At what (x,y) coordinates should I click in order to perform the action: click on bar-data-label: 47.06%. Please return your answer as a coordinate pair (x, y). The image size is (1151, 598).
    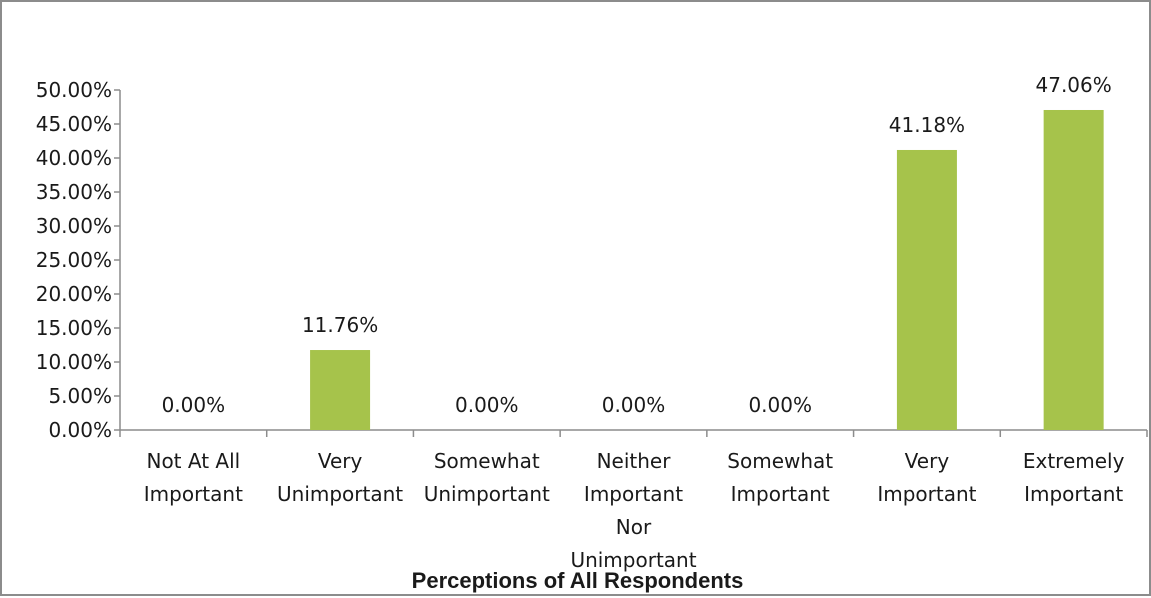
    Looking at the image, I should click on (1074, 85).